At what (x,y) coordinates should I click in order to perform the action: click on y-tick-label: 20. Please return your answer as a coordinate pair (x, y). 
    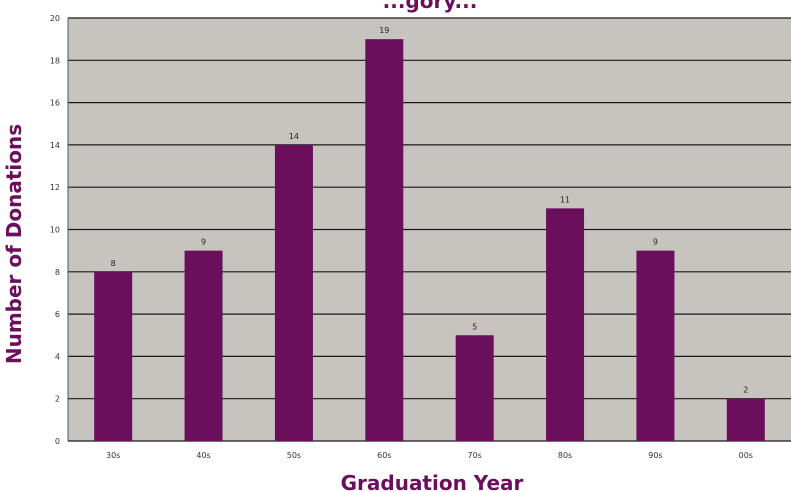
    Looking at the image, I should click on (55, 18).